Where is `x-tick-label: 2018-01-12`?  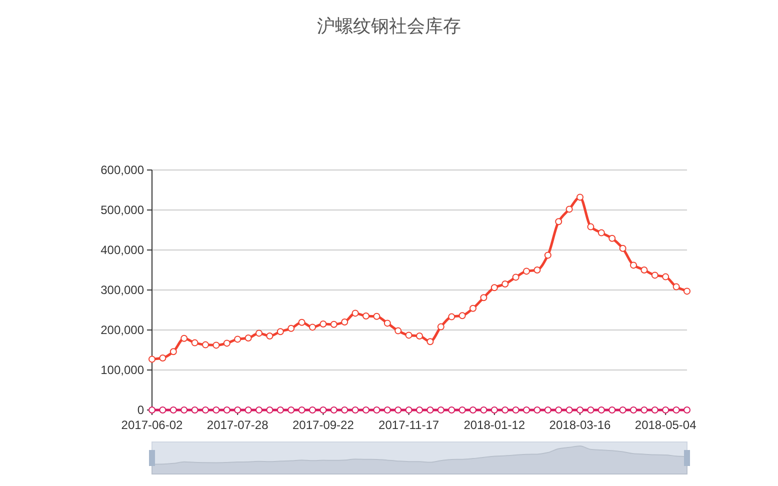 x-tick-label: 2018-01-12 is located at coordinates (495, 425).